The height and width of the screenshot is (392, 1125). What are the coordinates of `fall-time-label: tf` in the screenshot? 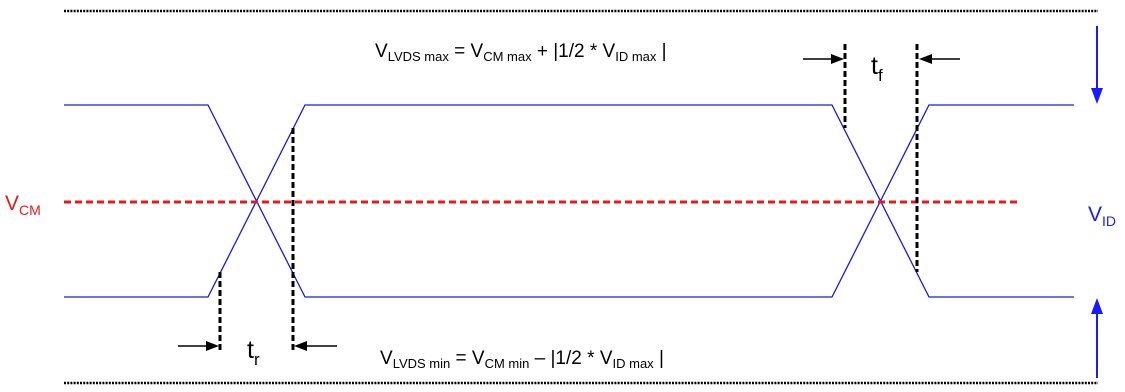 It's located at (877, 68).